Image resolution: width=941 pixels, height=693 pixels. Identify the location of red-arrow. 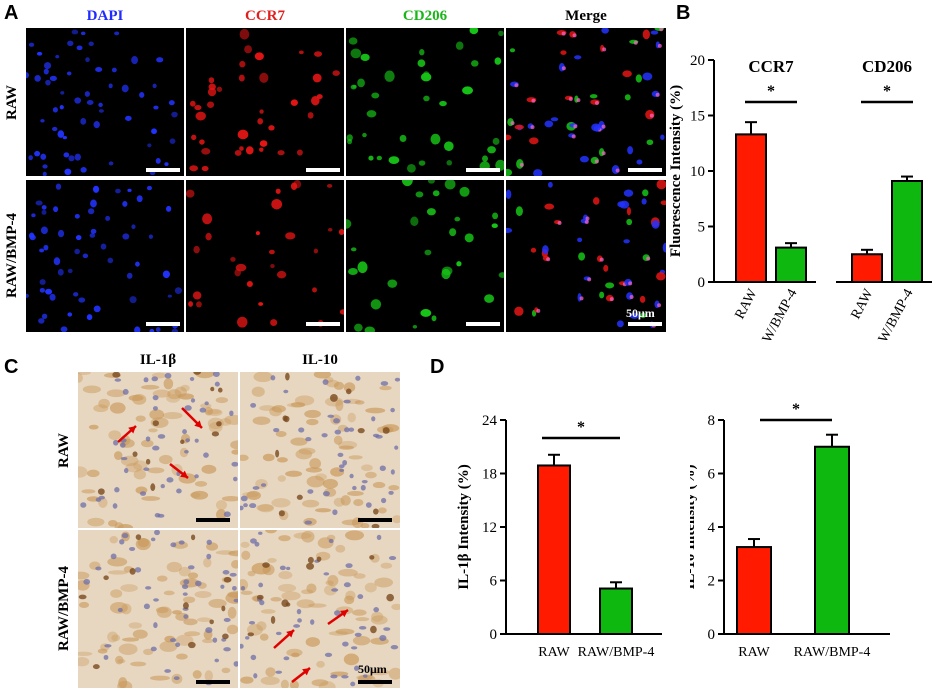
(179, 471).